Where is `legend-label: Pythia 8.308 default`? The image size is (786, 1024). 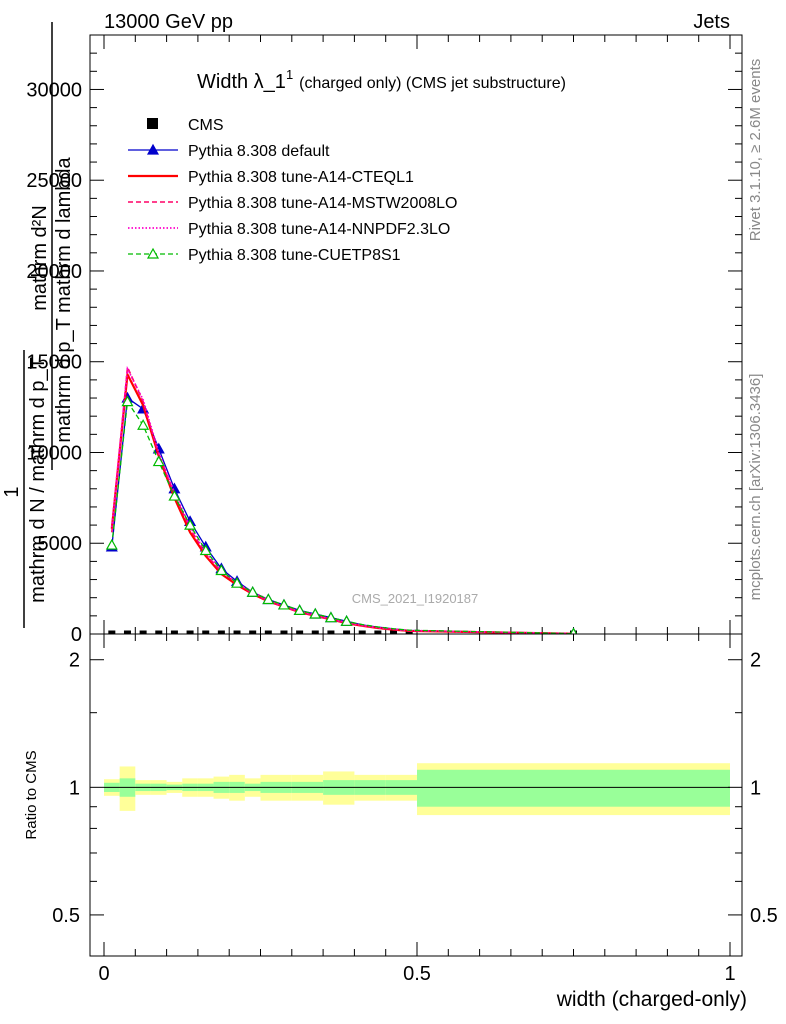
legend-label: Pythia 8.308 default is located at coordinates (259, 151).